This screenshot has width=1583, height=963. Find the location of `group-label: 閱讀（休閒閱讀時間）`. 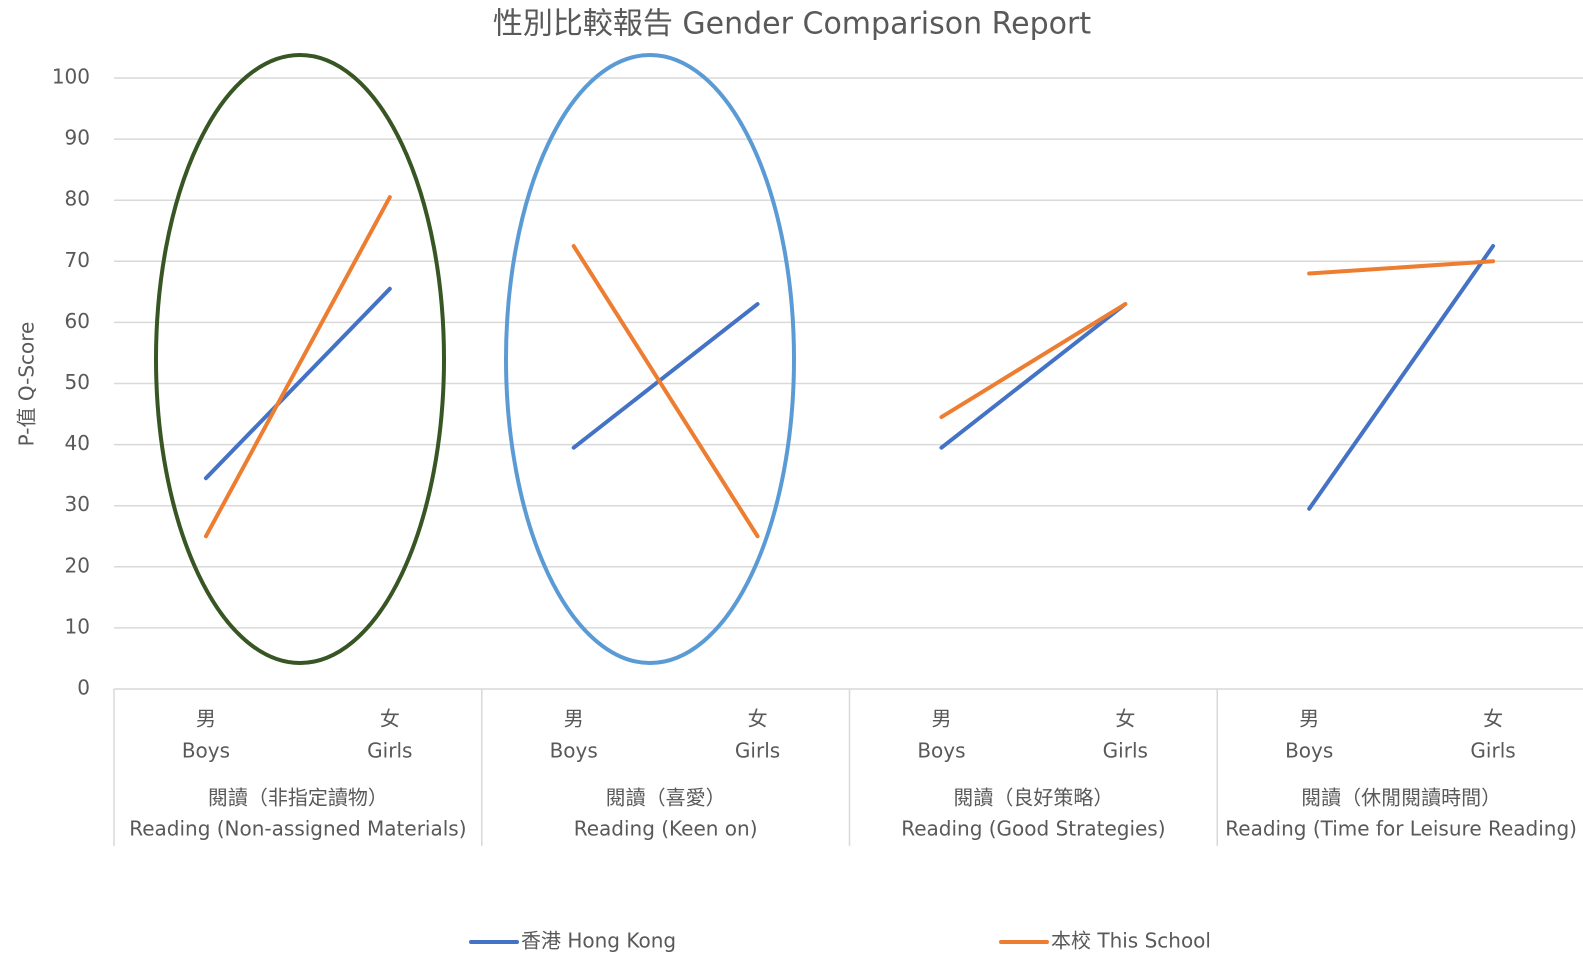

group-label: 閱讀（休閒閱讀時間） is located at coordinates (1401, 798).